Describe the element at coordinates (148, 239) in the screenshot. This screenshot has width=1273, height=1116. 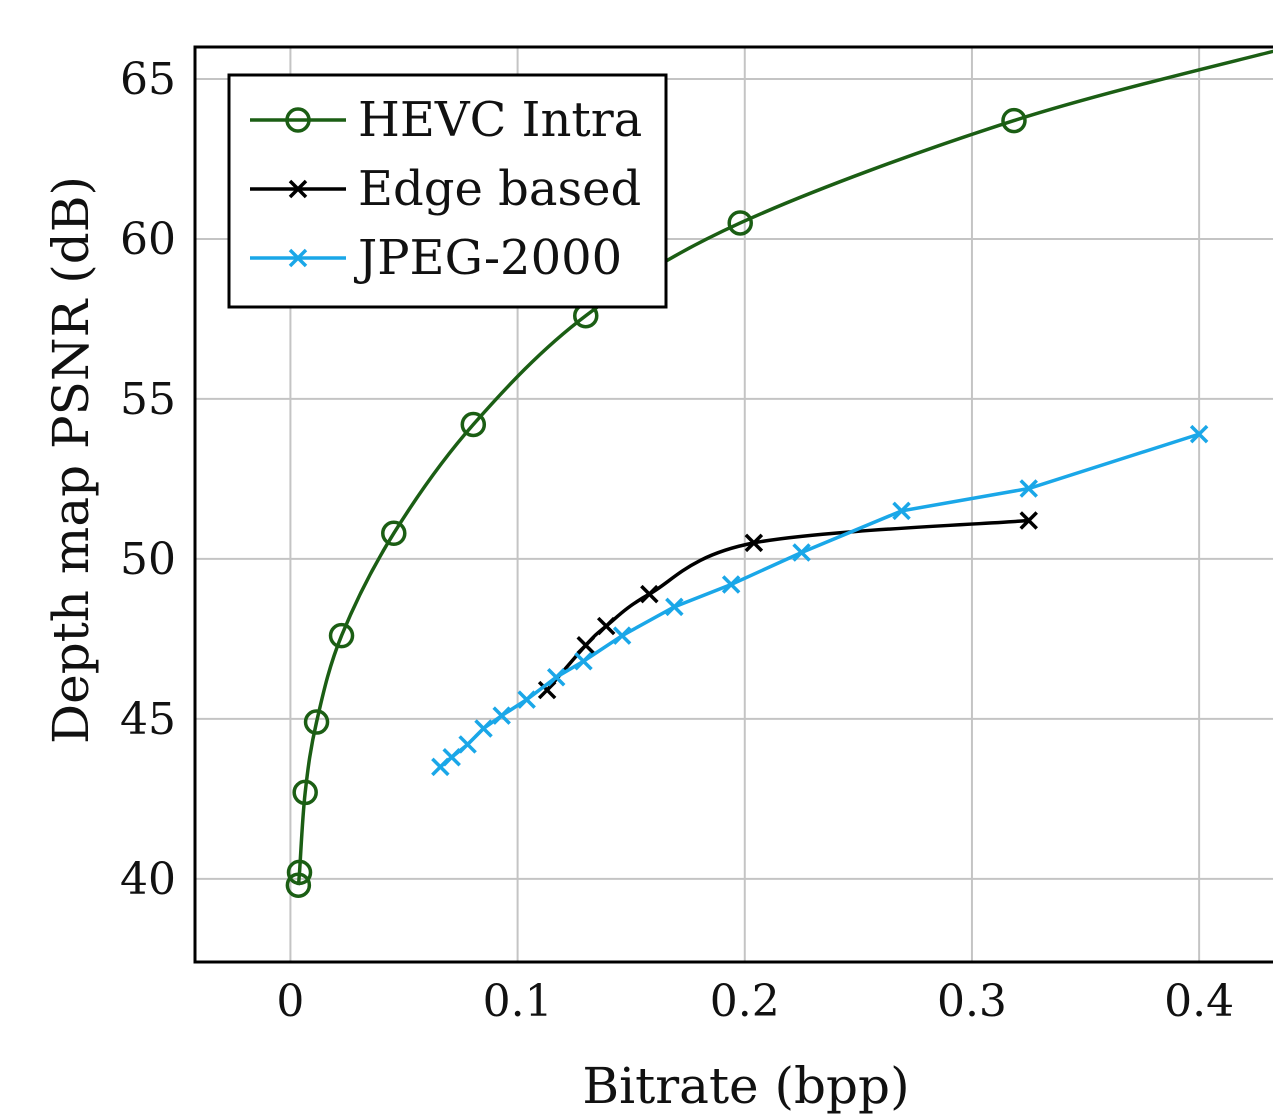
I see `y-tick-label: 60` at that location.